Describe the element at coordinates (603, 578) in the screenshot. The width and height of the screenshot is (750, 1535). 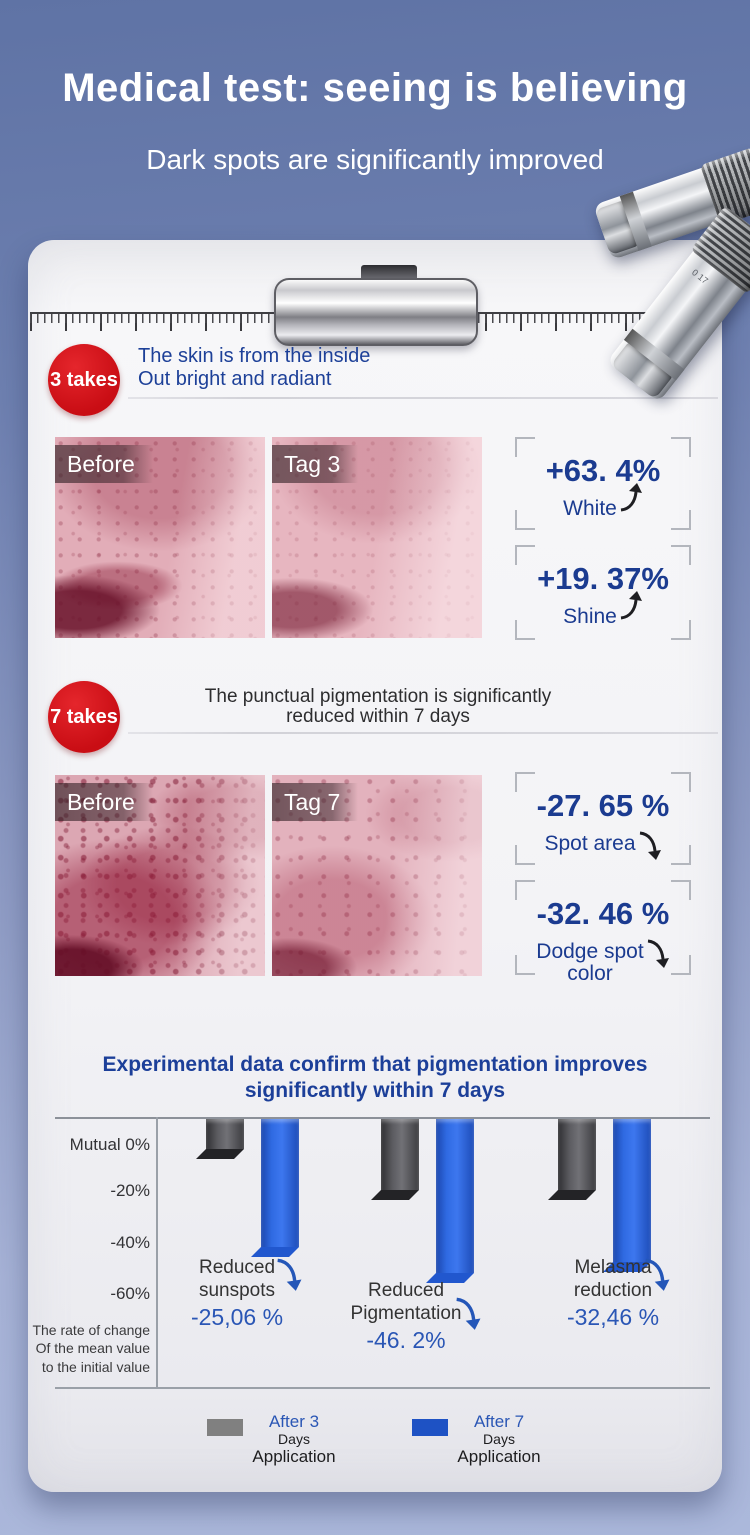
I see `stat-value: +19. 37%` at that location.